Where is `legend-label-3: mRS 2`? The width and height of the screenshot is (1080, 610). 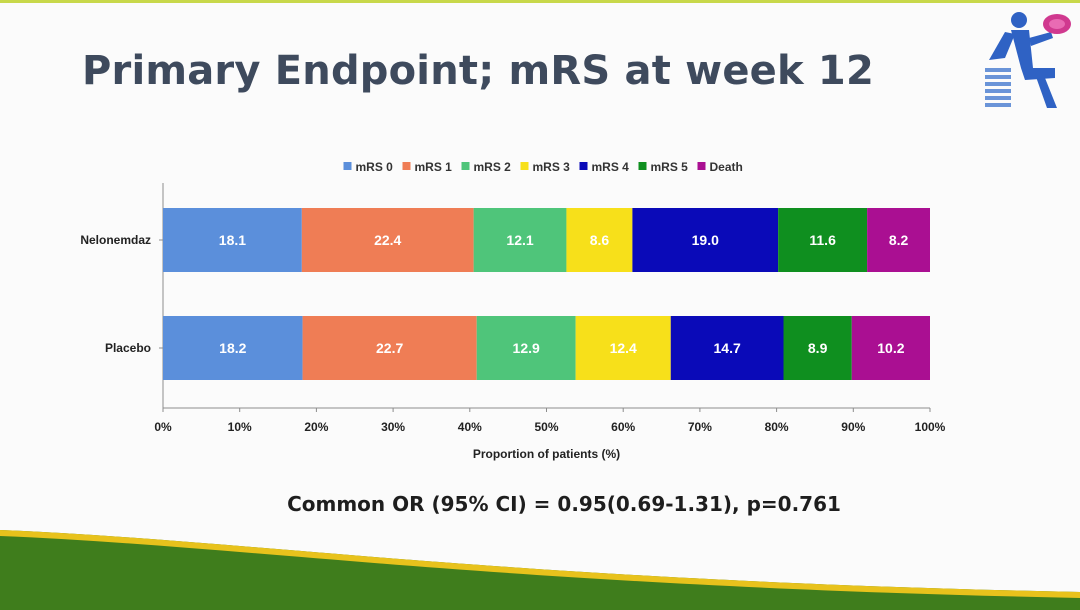 legend-label-3: mRS 2 is located at coordinates (493, 167).